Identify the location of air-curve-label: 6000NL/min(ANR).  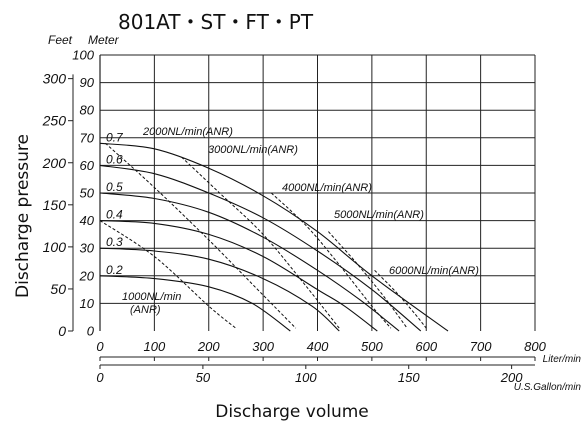
(434, 271).